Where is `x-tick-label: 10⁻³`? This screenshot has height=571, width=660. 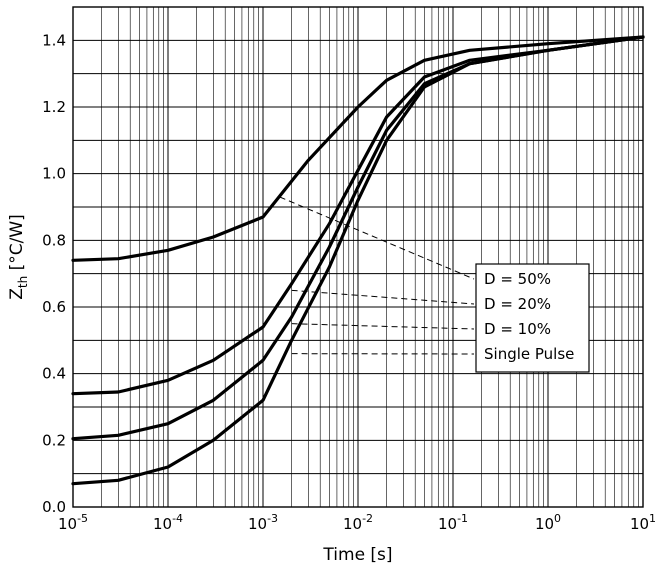 x-tick-label: 10⁻³ is located at coordinates (263, 522).